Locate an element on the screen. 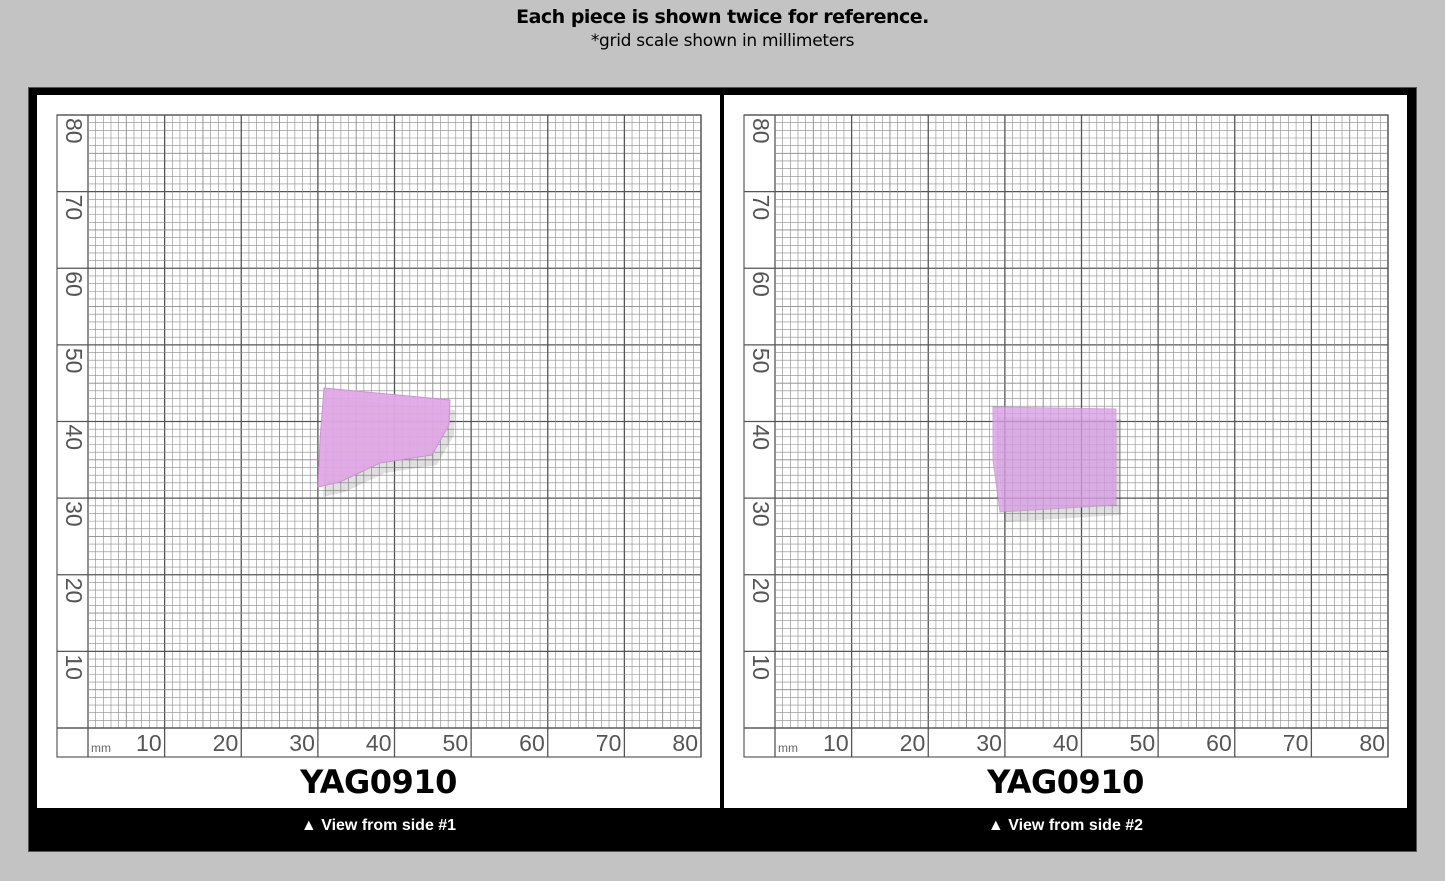  page-title: Each piece is shown twice for reference. is located at coordinates (722, 17).